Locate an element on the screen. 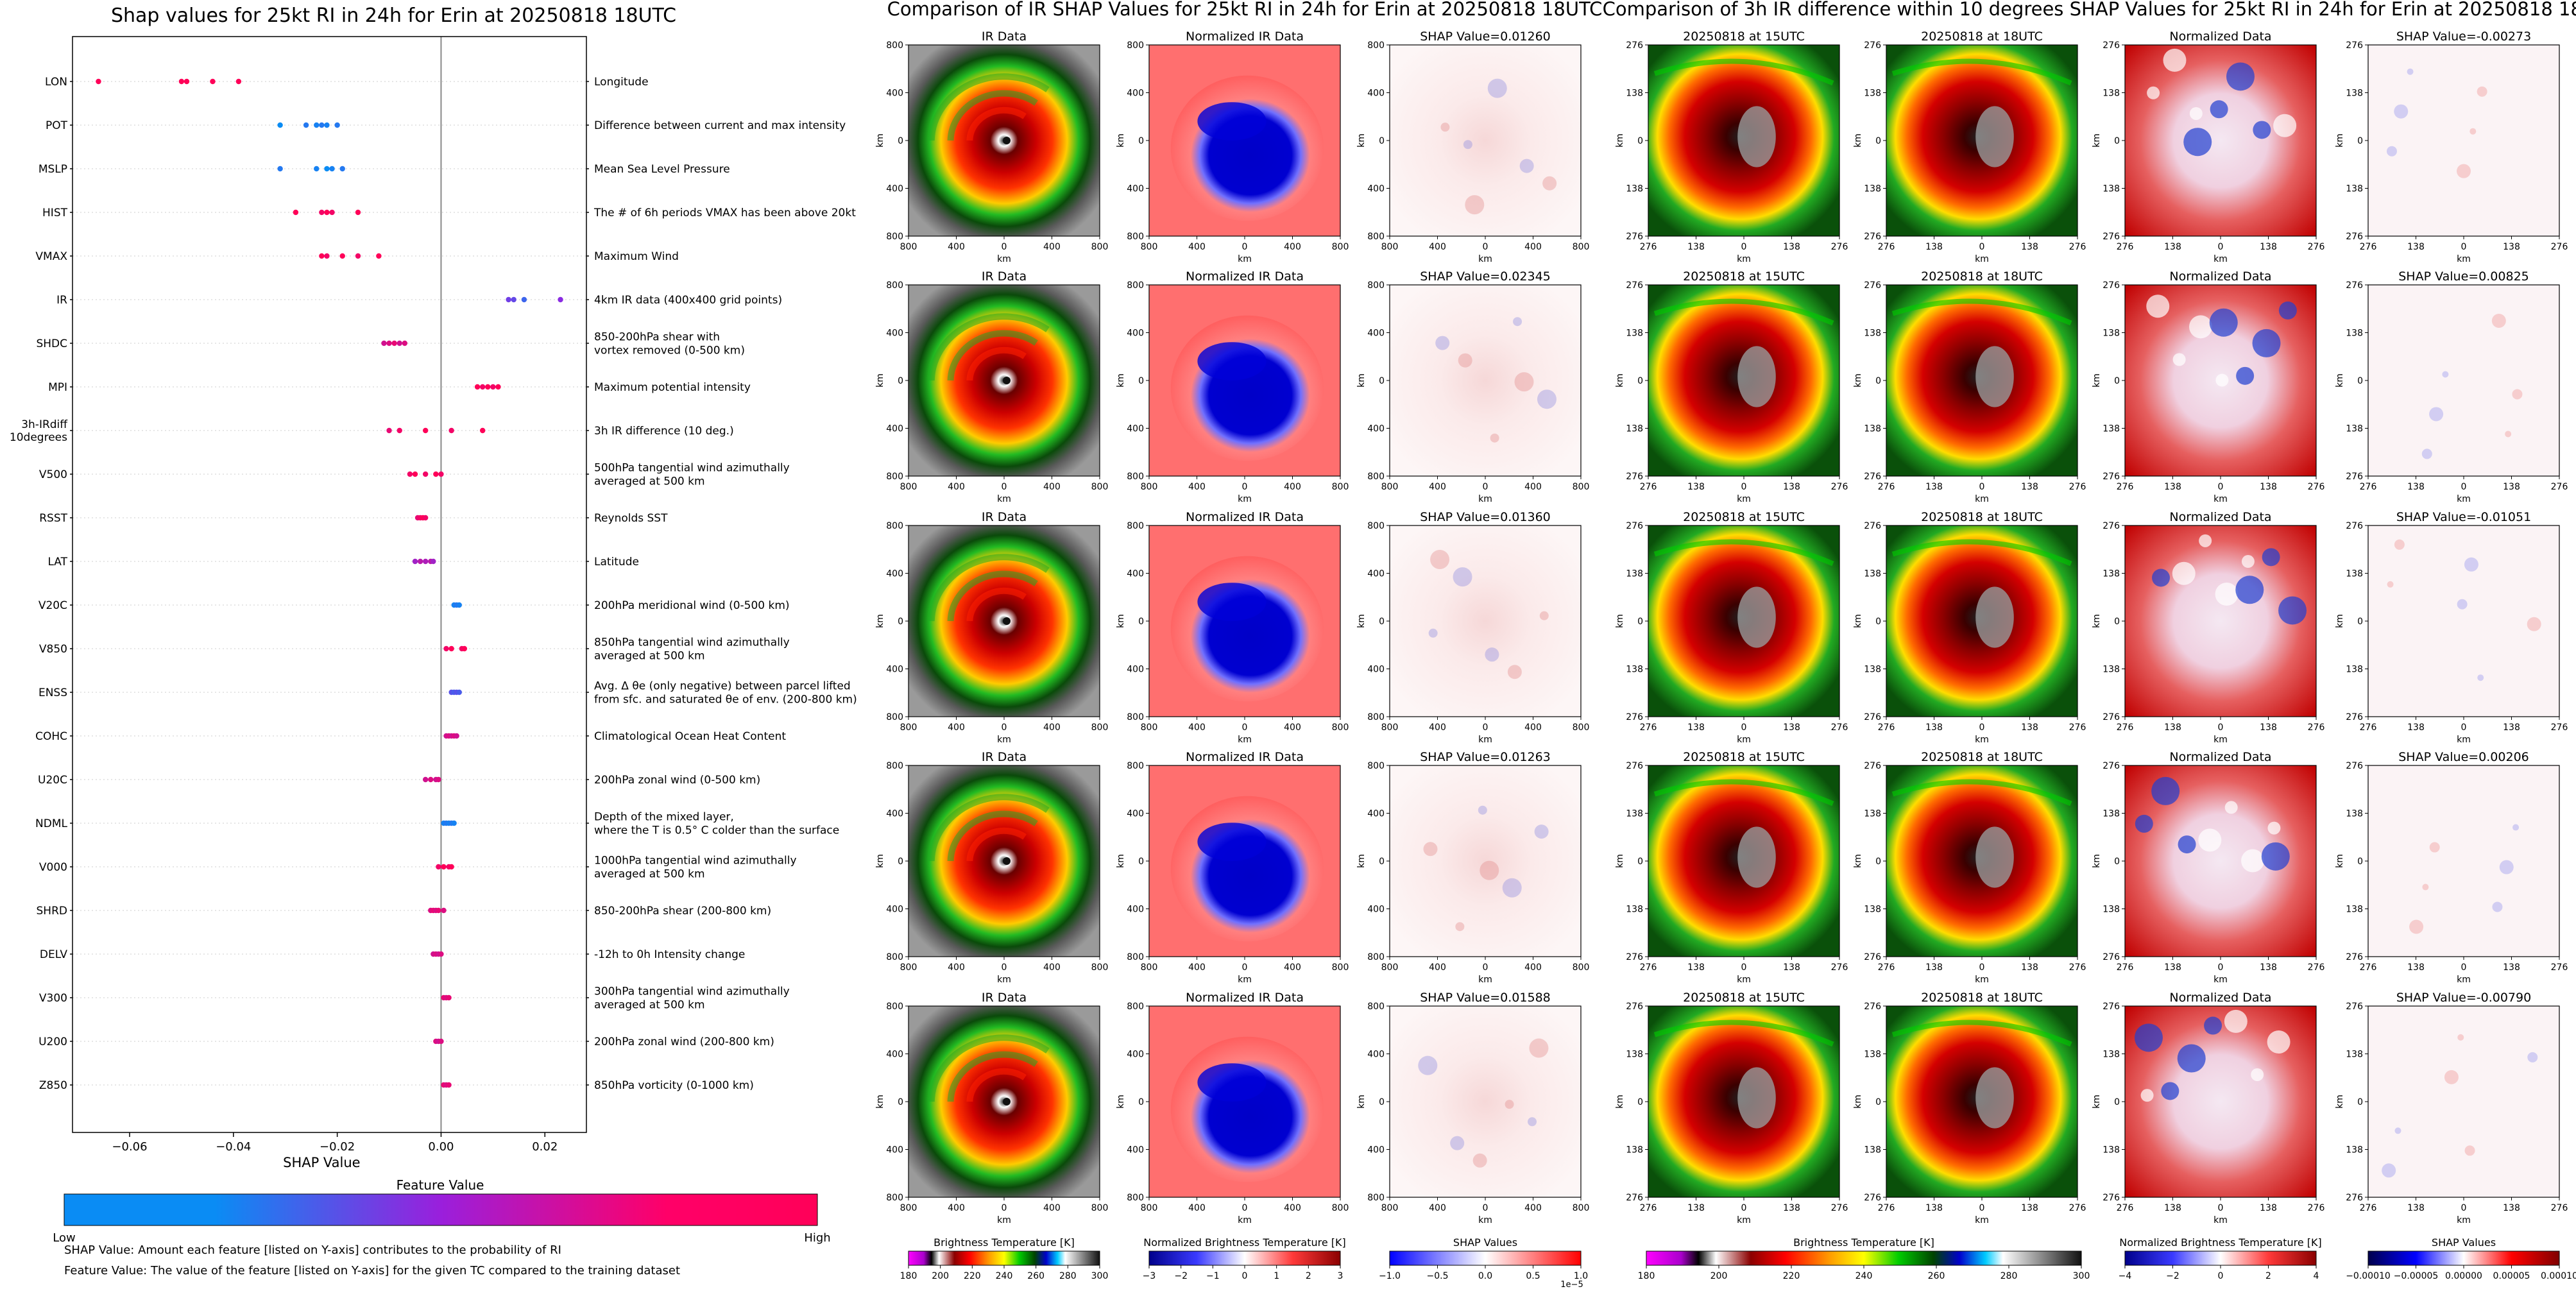 Image resolution: width=2576 pixels, height=1289 pixels. feature-description-label: averaged at 500 km is located at coordinates (649, 874).